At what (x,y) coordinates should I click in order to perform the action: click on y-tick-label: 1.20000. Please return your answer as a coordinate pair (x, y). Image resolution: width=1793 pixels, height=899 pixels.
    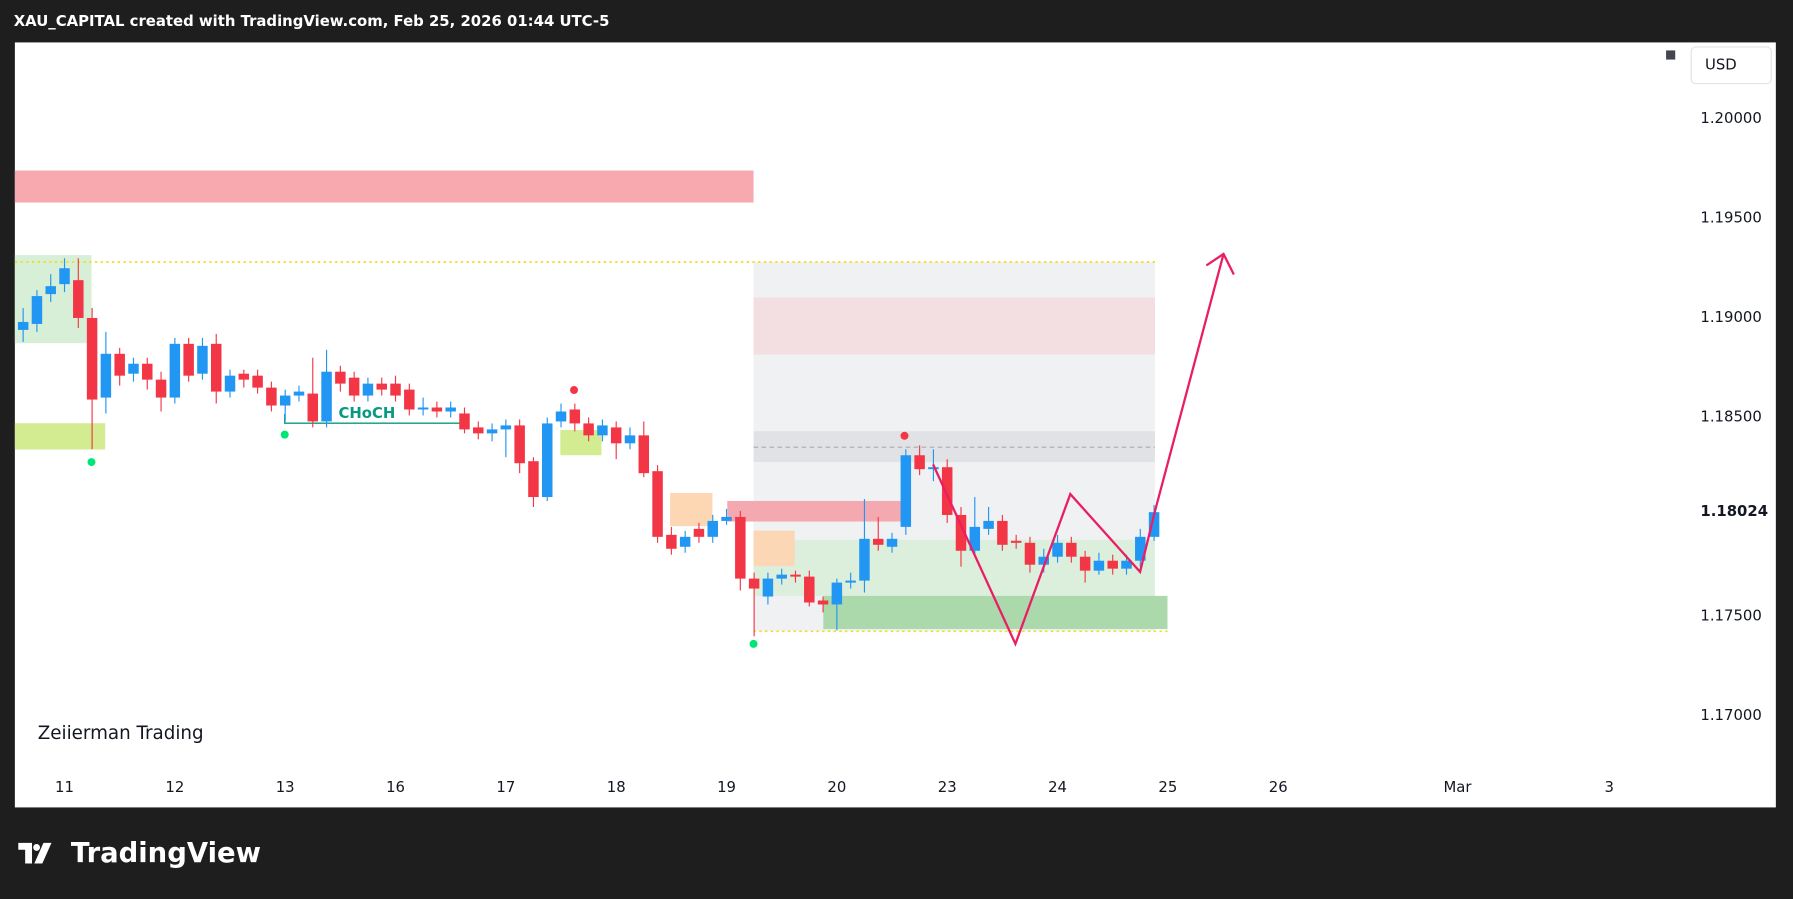
    Looking at the image, I should click on (1730, 118).